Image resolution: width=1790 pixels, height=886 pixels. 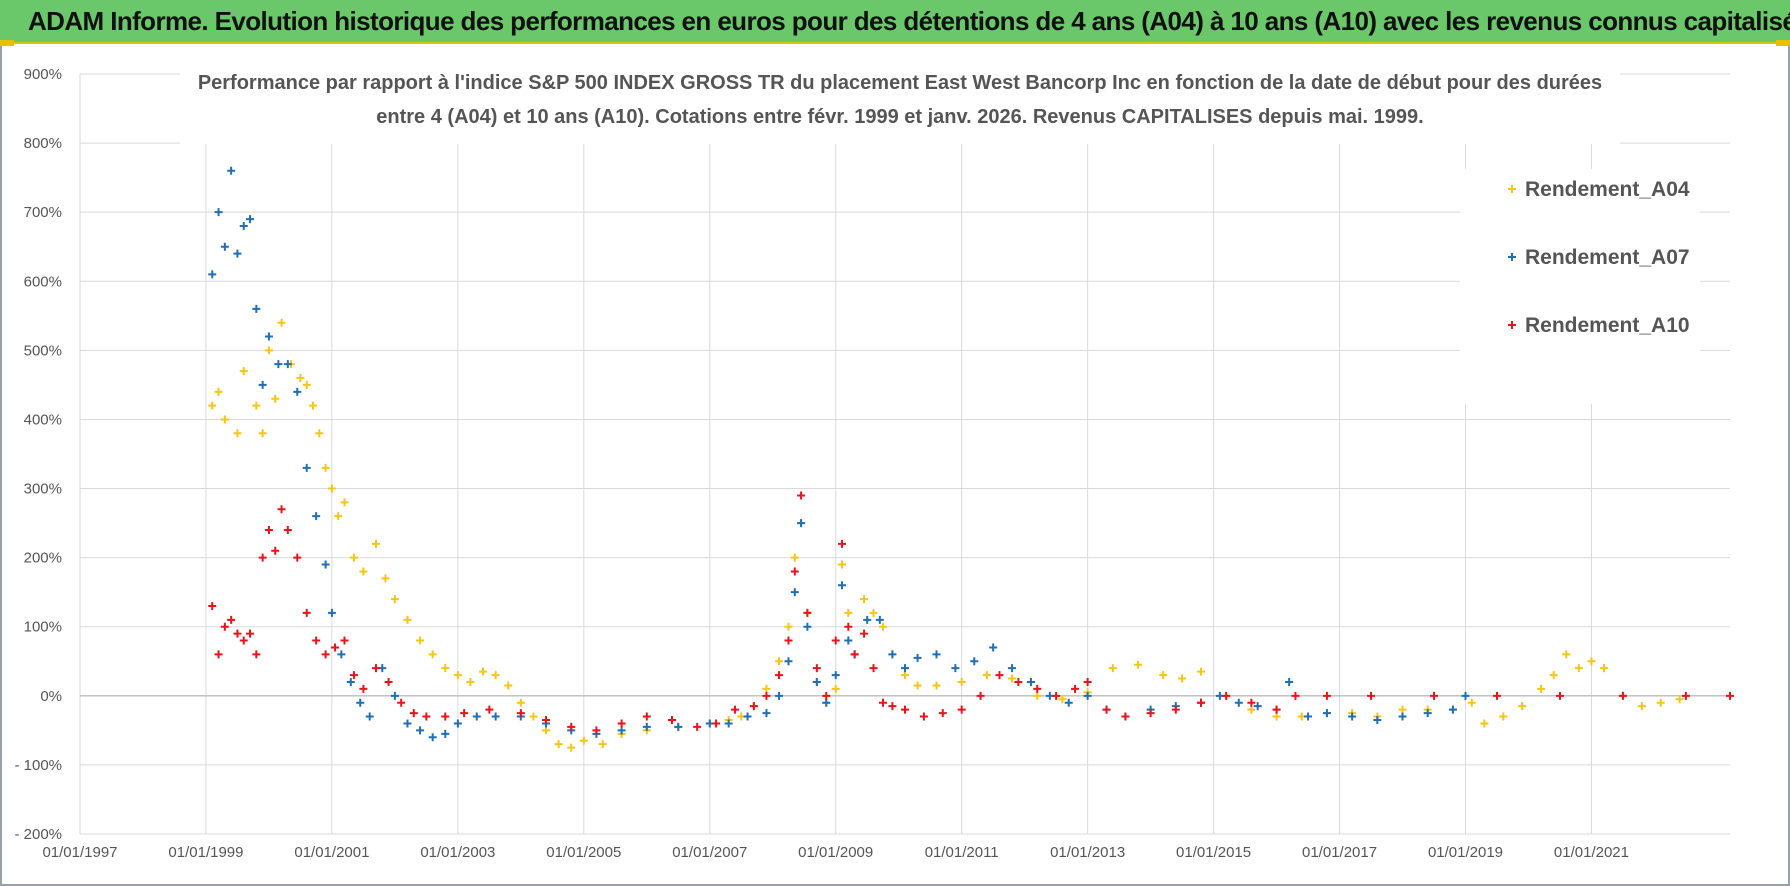 What do you see at coordinates (1607, 189) in the screenshot?
I see `legend-label: Rendement_A04` at bounding box center [1607, 189].